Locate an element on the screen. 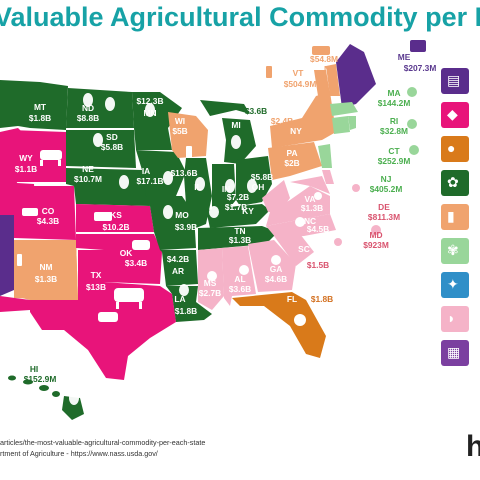  label-ME-value: $207.3M is located at coordinates (420, 68).